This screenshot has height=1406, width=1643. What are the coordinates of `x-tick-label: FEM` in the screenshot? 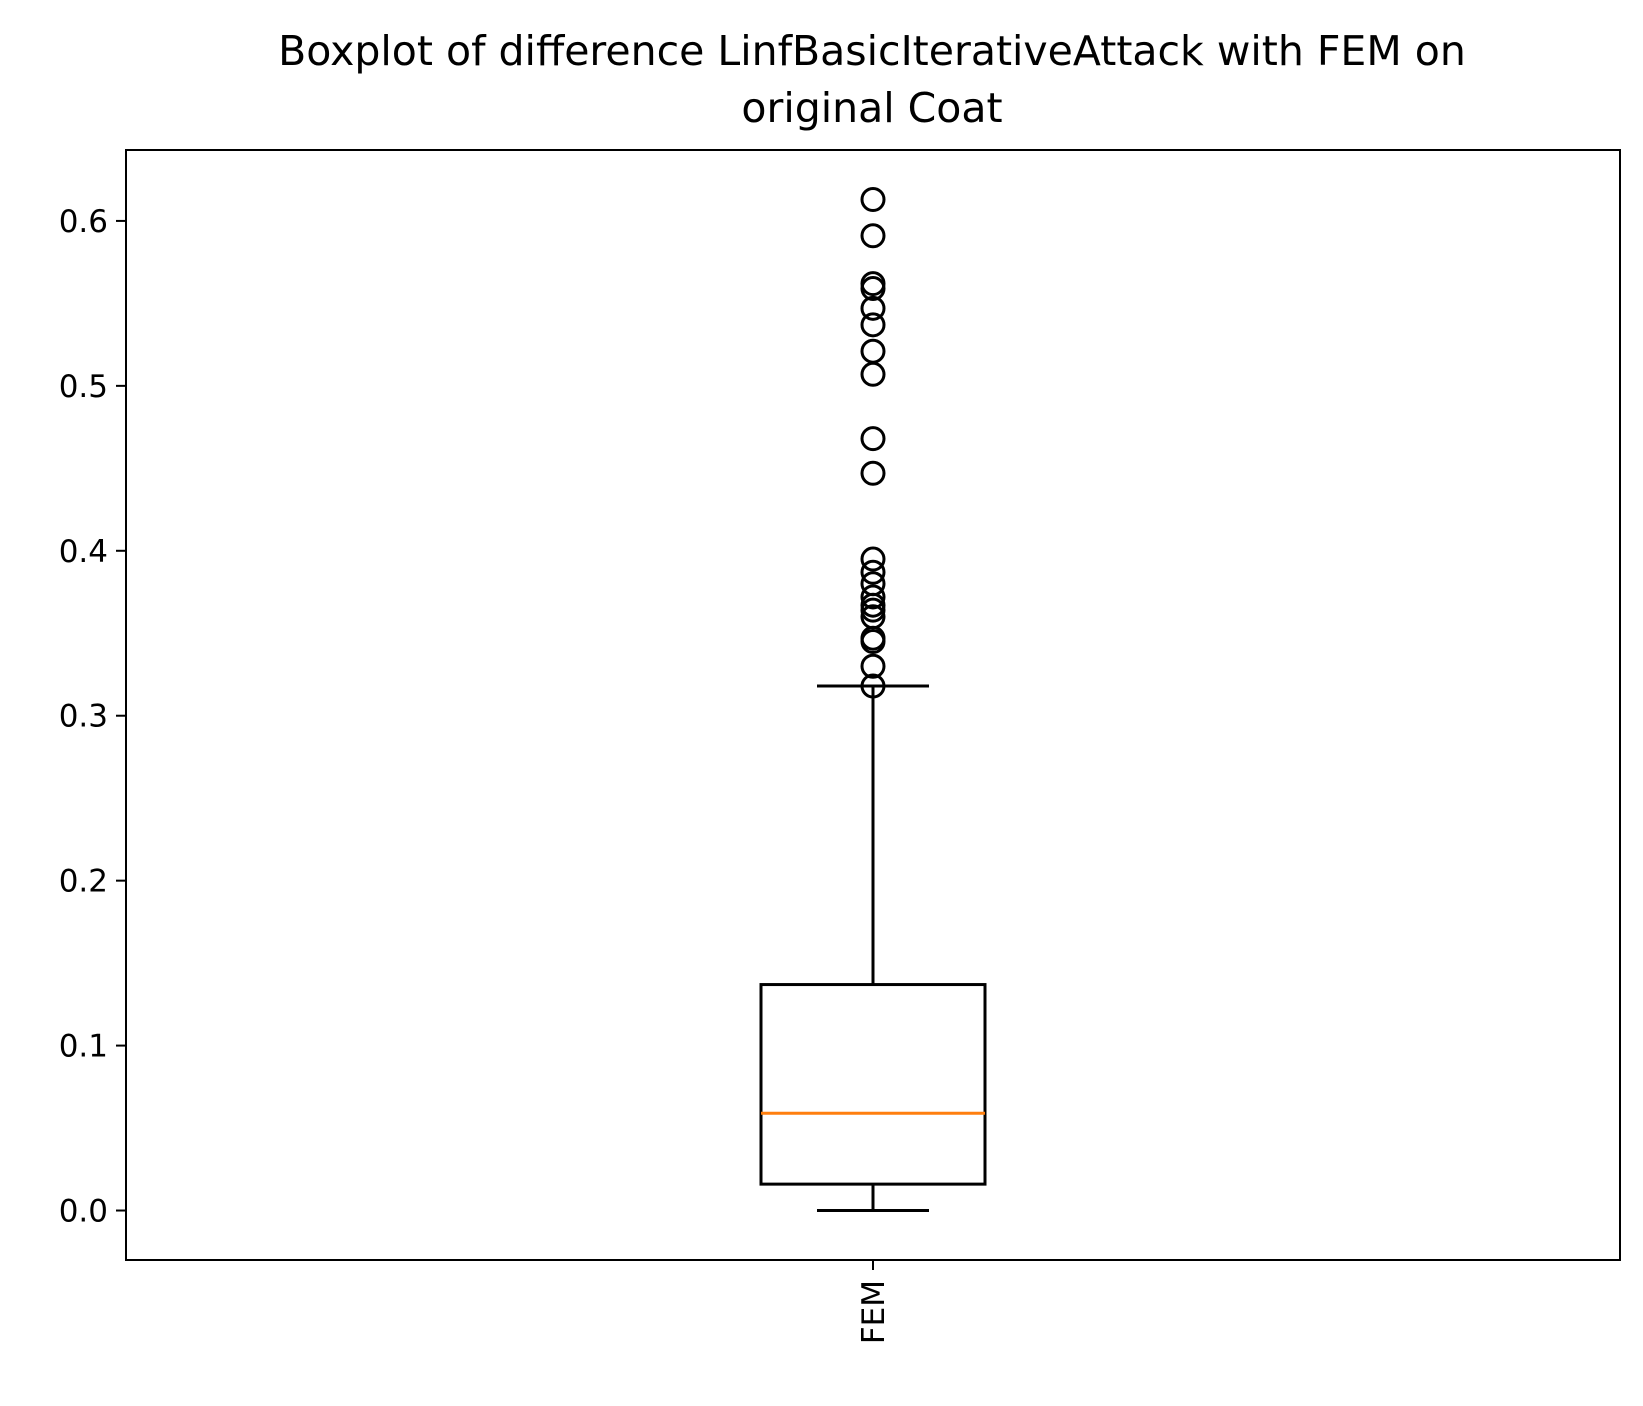 It's located at (874, 1312).